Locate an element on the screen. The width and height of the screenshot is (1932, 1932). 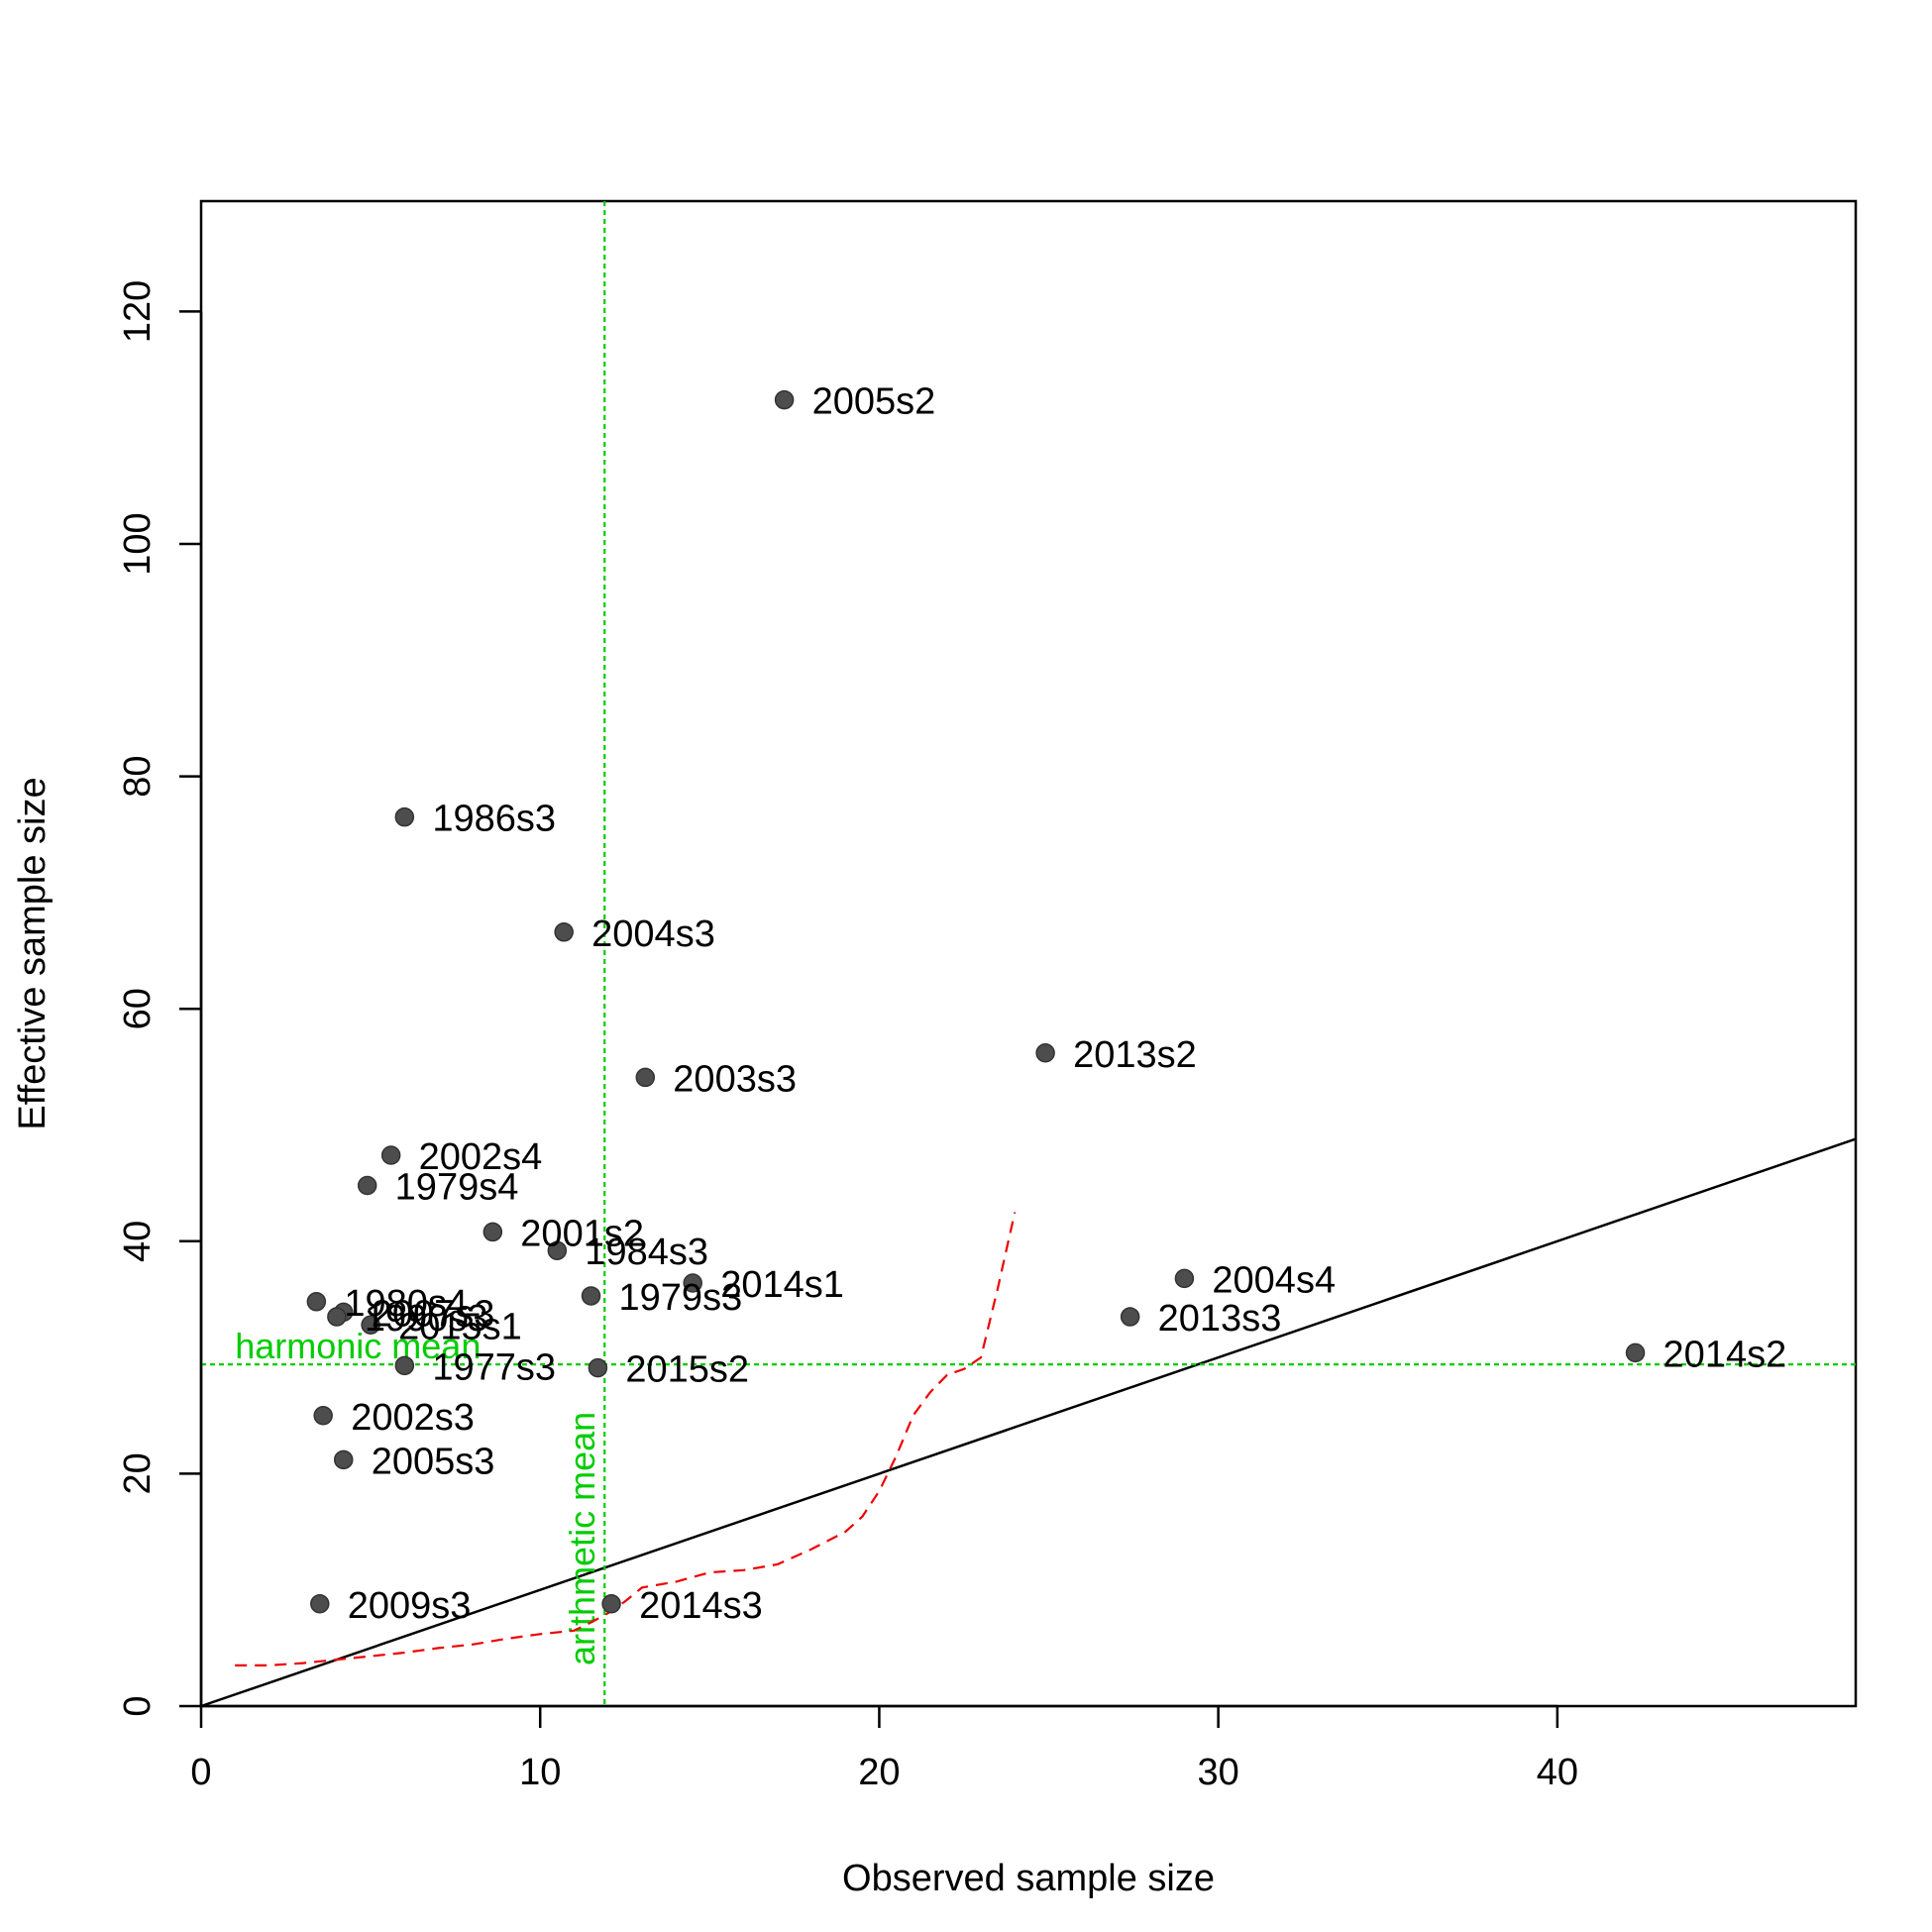
x-axis-label: Observed sample size is located at coordinates (1028, 1878).